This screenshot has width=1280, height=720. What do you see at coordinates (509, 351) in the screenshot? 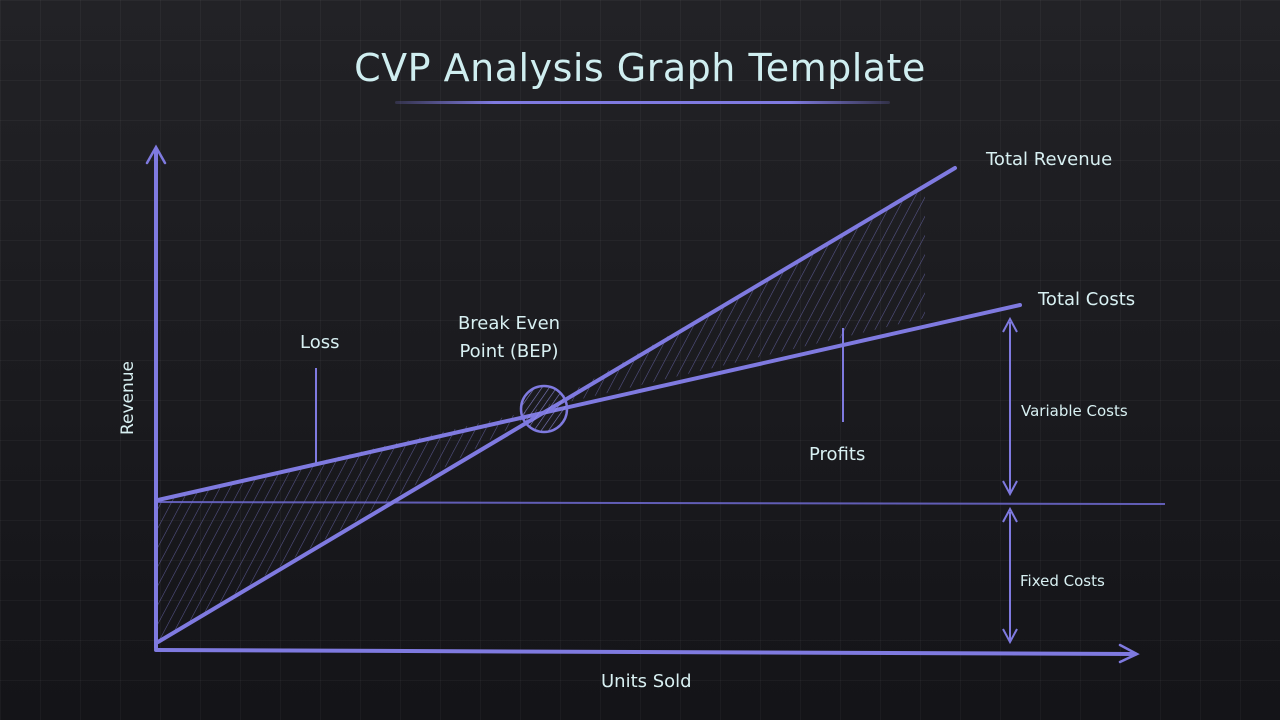
I see `bep-label-line2: Point (BEP)` at bounding box center [509, 351].